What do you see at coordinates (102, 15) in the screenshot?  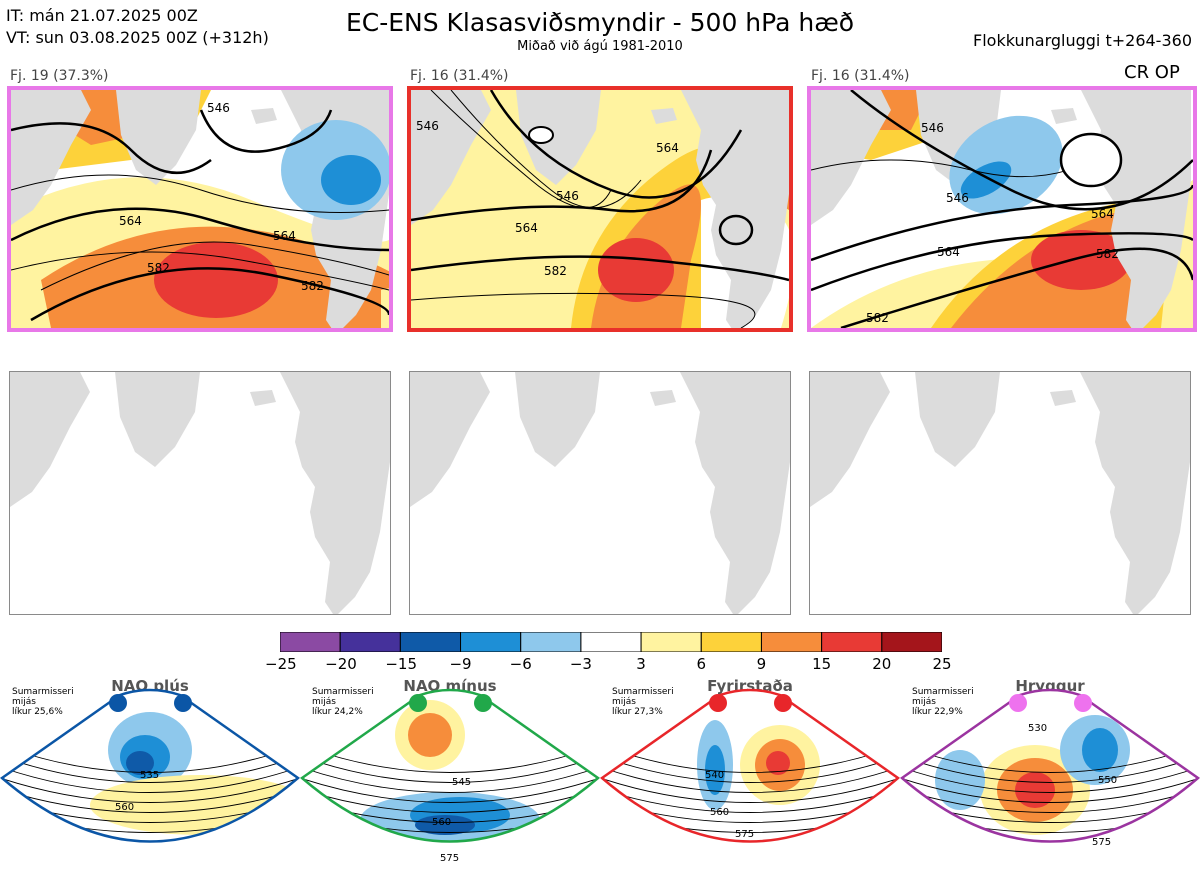 I see `initial-time: IT: mán 21.07.2025 00Z` at bounding box center [102, 15].